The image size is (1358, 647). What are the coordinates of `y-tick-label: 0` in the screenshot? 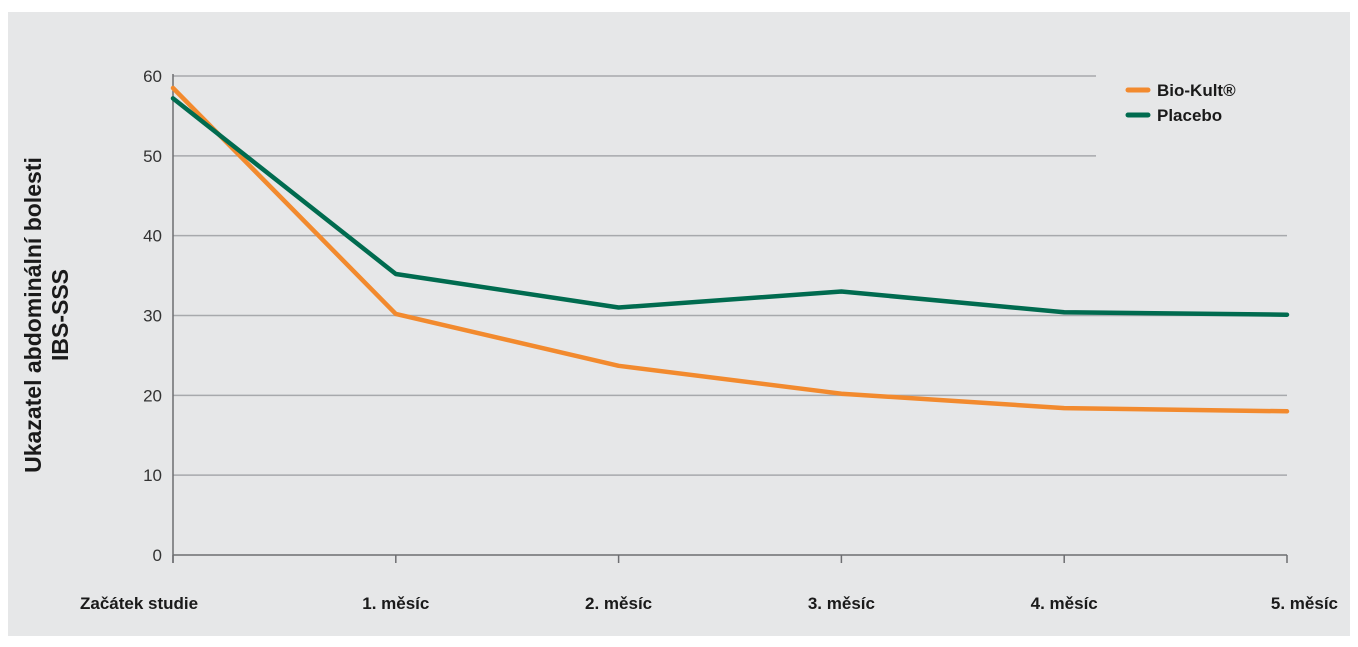 It's located at (157, 555).